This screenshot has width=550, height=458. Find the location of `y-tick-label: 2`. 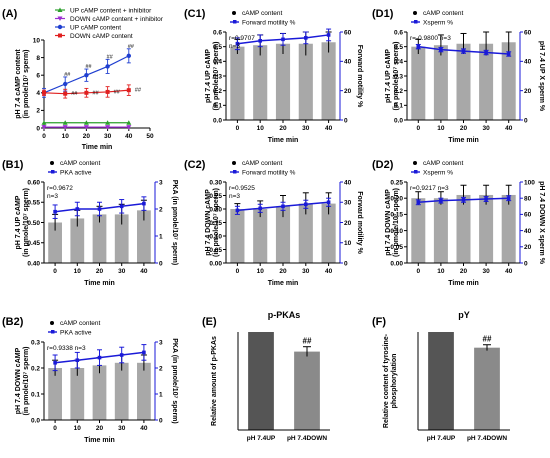

y-tick-label: 2 is located at coordinates (38, 111).